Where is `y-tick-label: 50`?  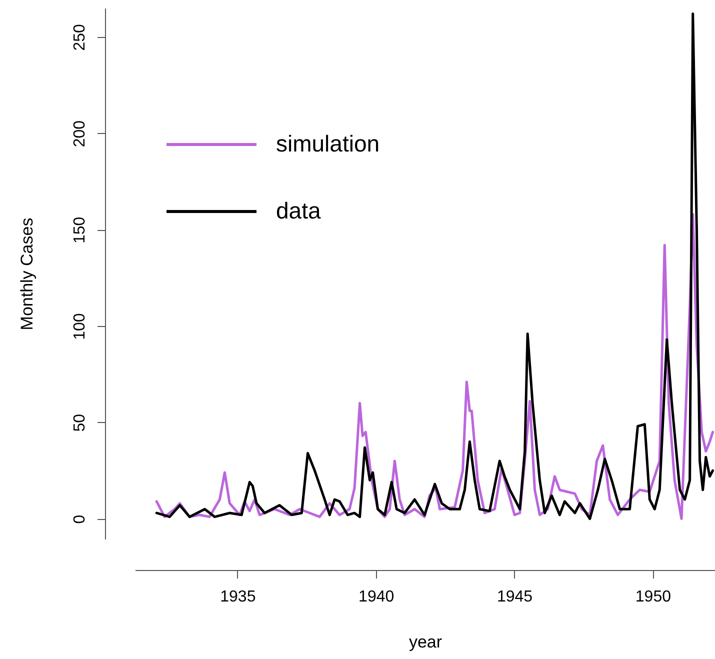
y-tick-label: 50 is located at coordinates (80, 423).